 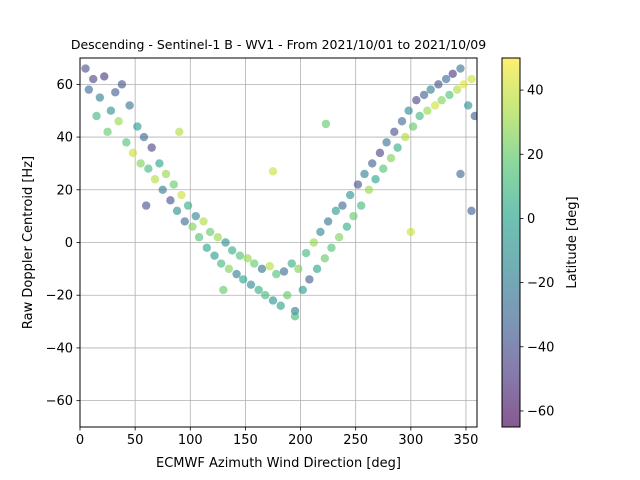 I want to click on x-tick-label: 150, so click(x=245, y=440).